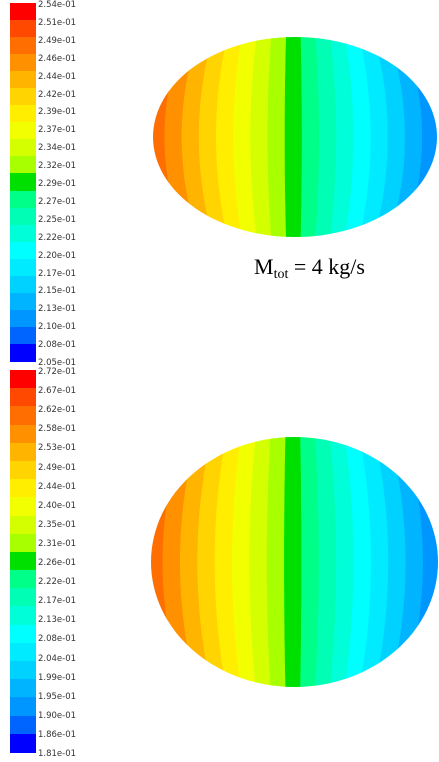  What do you see at coordinates (264, 266) in the screenshot?
I see `caption-prefix: M` at bounding box center [264, 266].